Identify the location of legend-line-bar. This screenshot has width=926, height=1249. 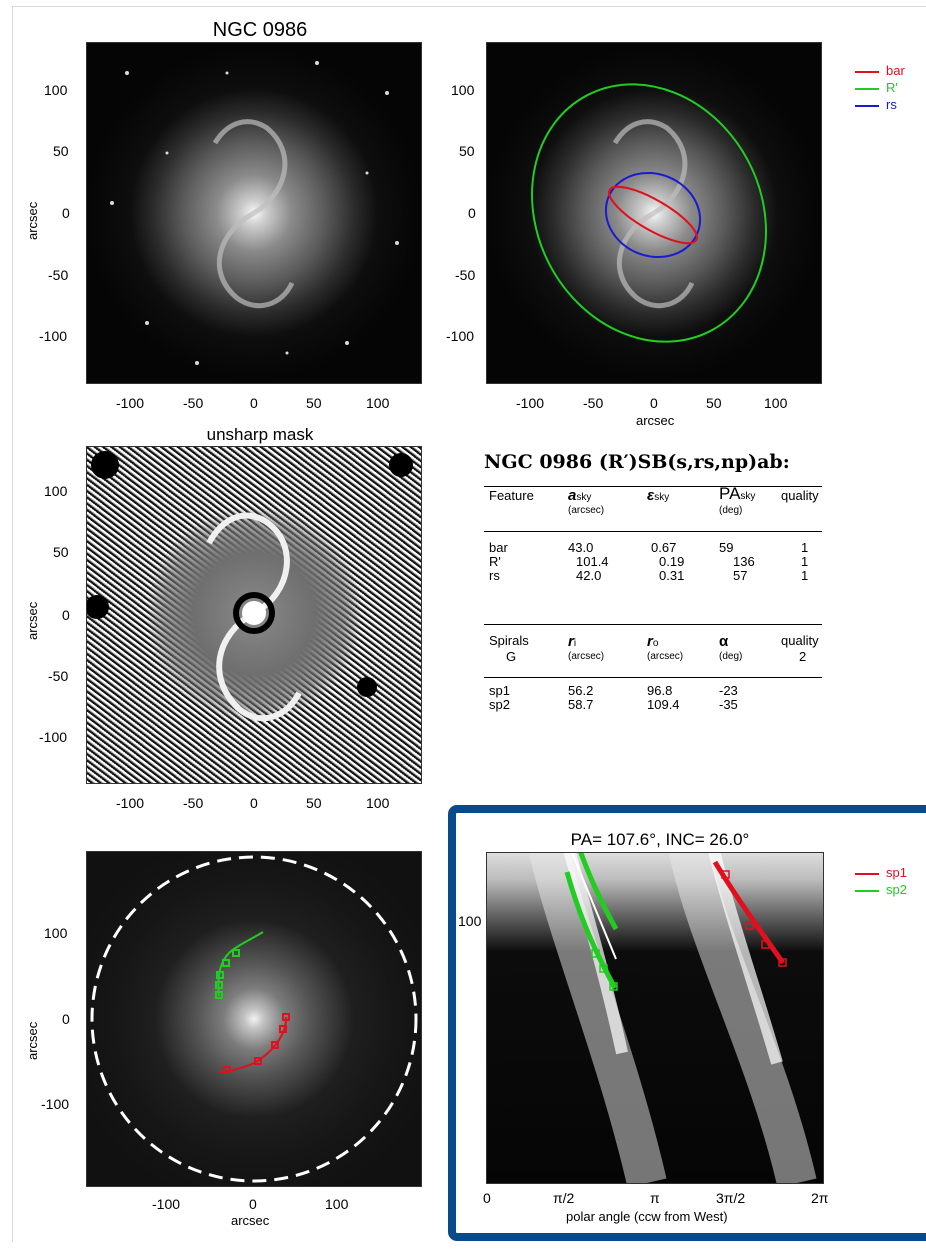
(867, 72).